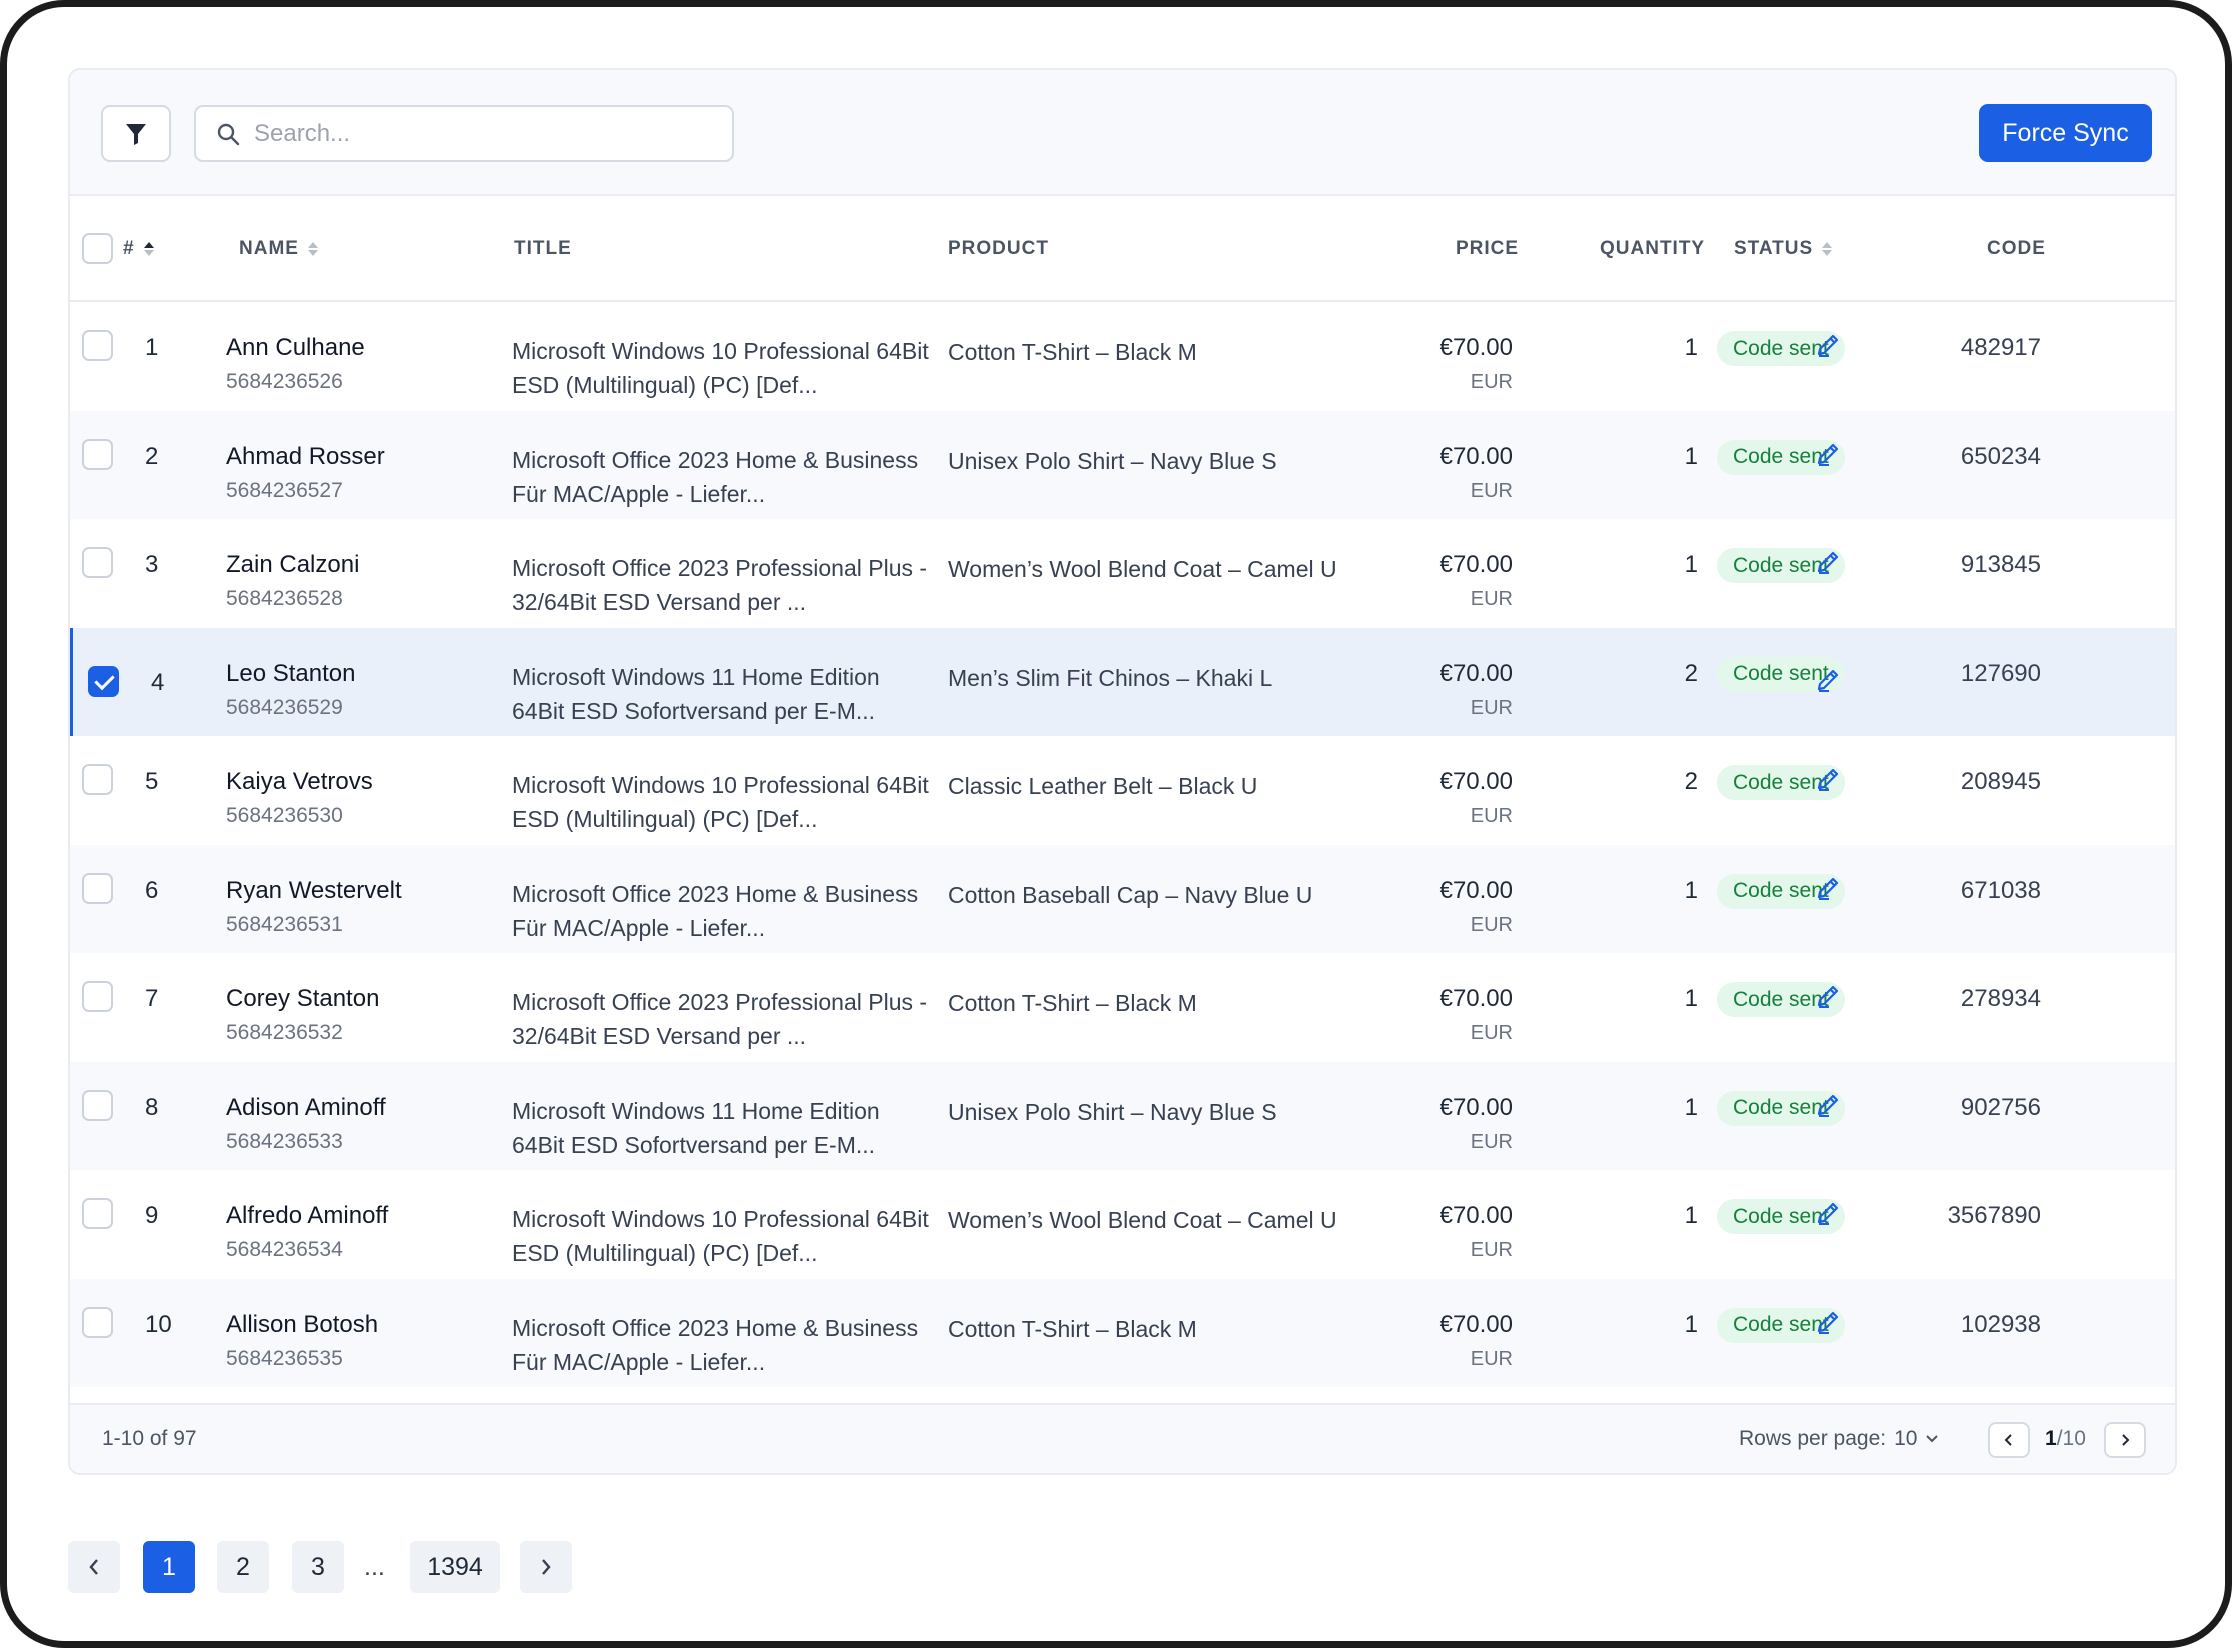 The height and width of the screenshot is (1648, 2232). What do you see at coordinates (299, 781) in the screenshot?
I see `customer-name: Kaiya Vetrovs` at bounding box center [299, 781].